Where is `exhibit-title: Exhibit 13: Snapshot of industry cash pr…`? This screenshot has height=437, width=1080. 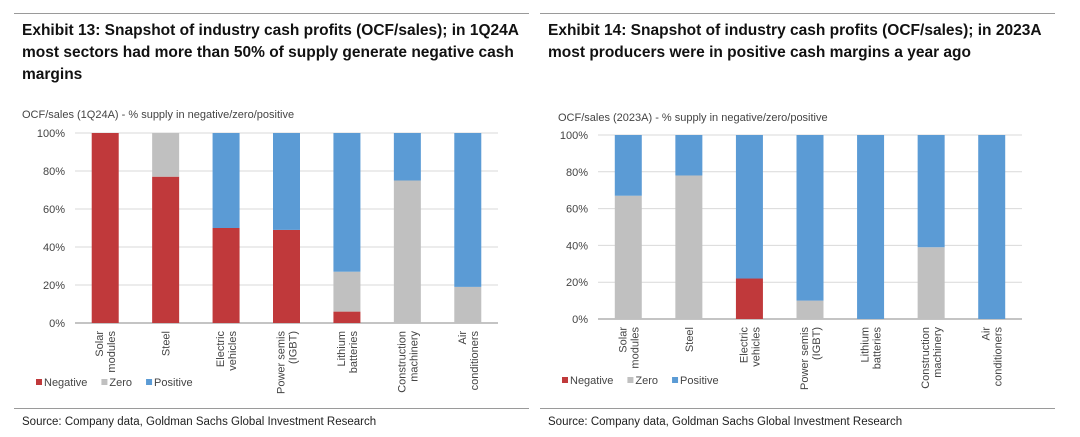
exhibit-title: Exhibit 13: Snapshot of industry cash pr… is located at coordinates (270, 52).